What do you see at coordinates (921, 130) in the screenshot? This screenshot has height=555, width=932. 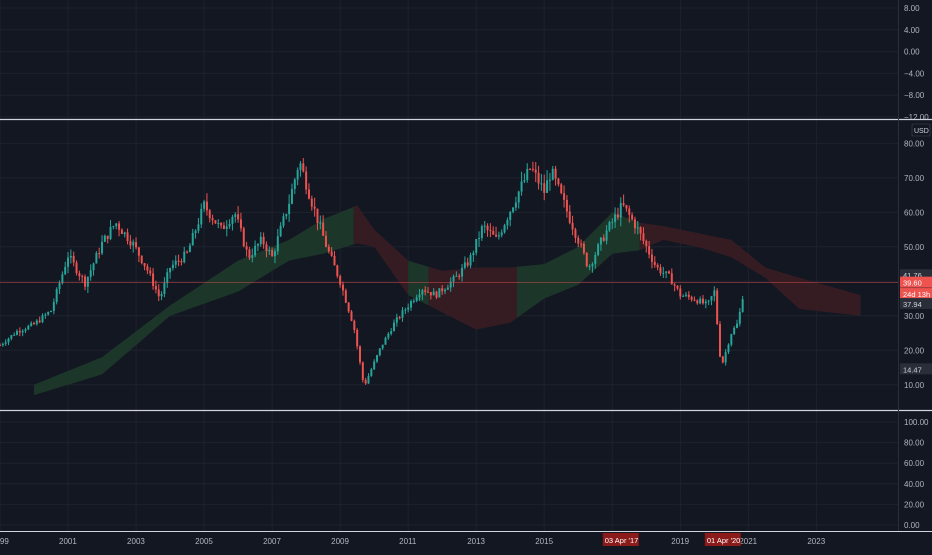 I see `currency-badge` at bounding box center [921, 130].